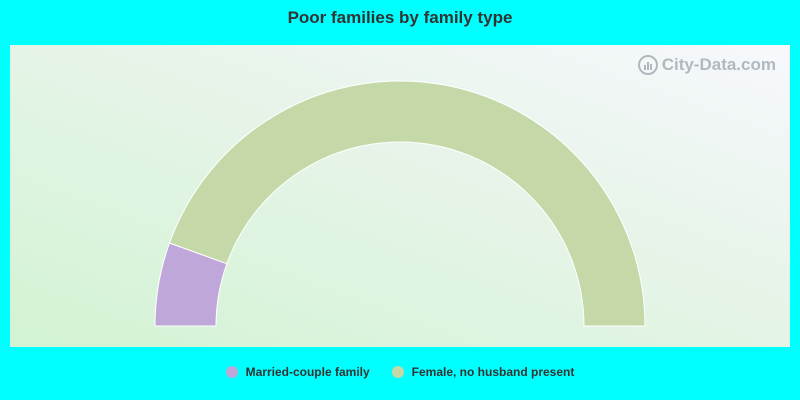 The height and width of the screenshot is (400, 800). I want to click on legend-item-female-no-husband: Female, no husband present, so click(483, 372).